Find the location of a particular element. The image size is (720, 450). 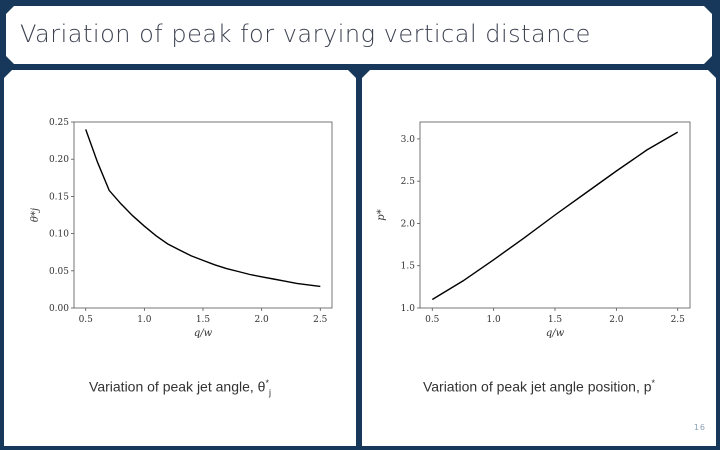

left-chart-y-tick-label: 0.25 is located at coordinates (59, 123).